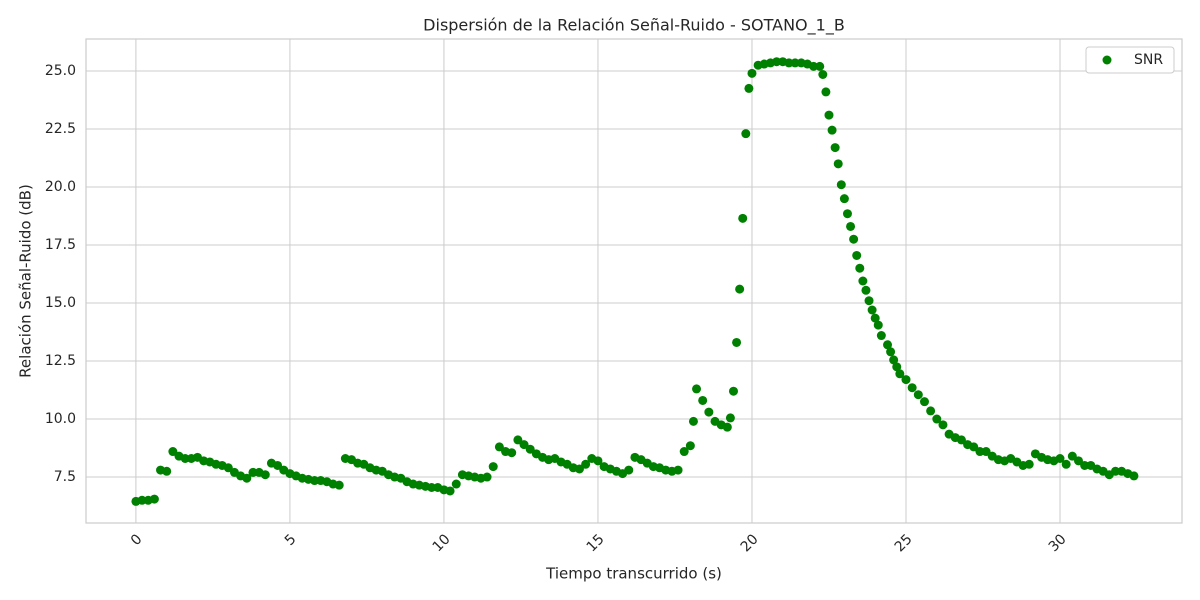 The image size is (1200, 600). Describe the element at coordinates (60, 419) in the screenshot. I see `y-tick-label: 10.0` at that location.